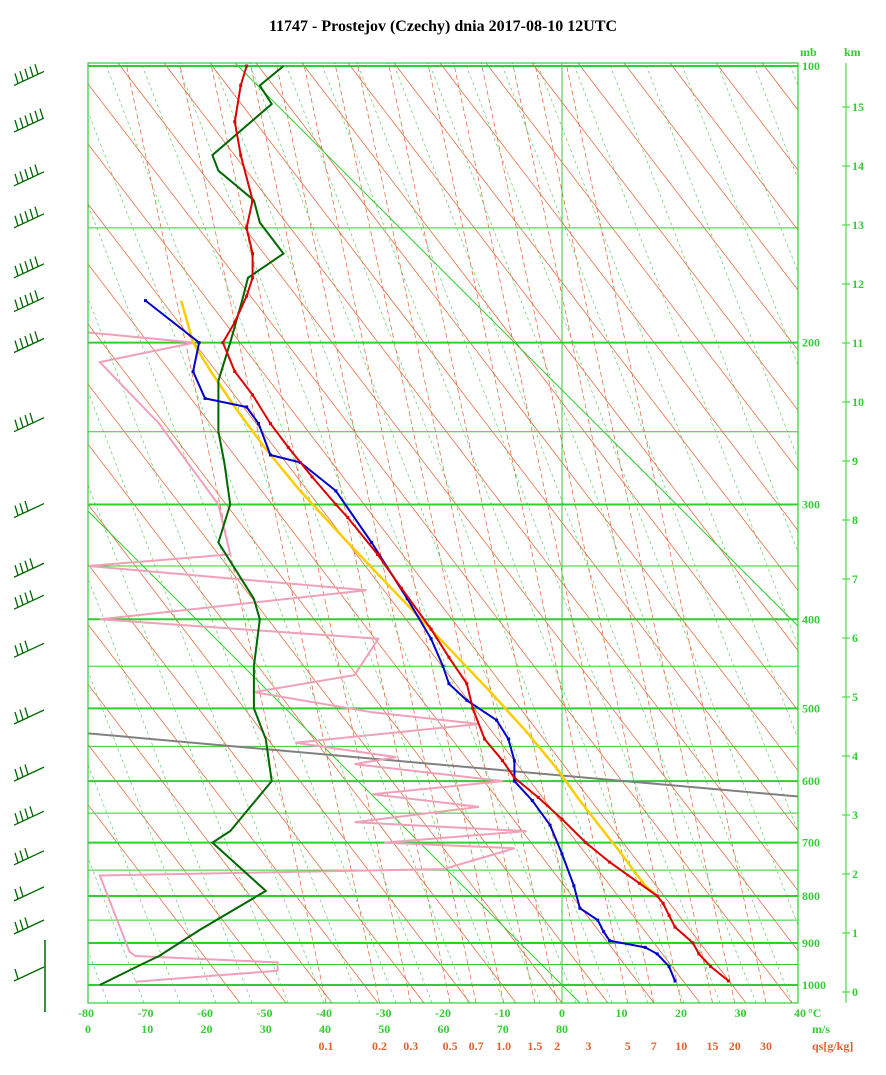  What do you see at coordinates (832, 1046) in the screenshot?
I see `mixing-ratio-unit-label: qs[g/kg]` at bounding box center [832, 1046].